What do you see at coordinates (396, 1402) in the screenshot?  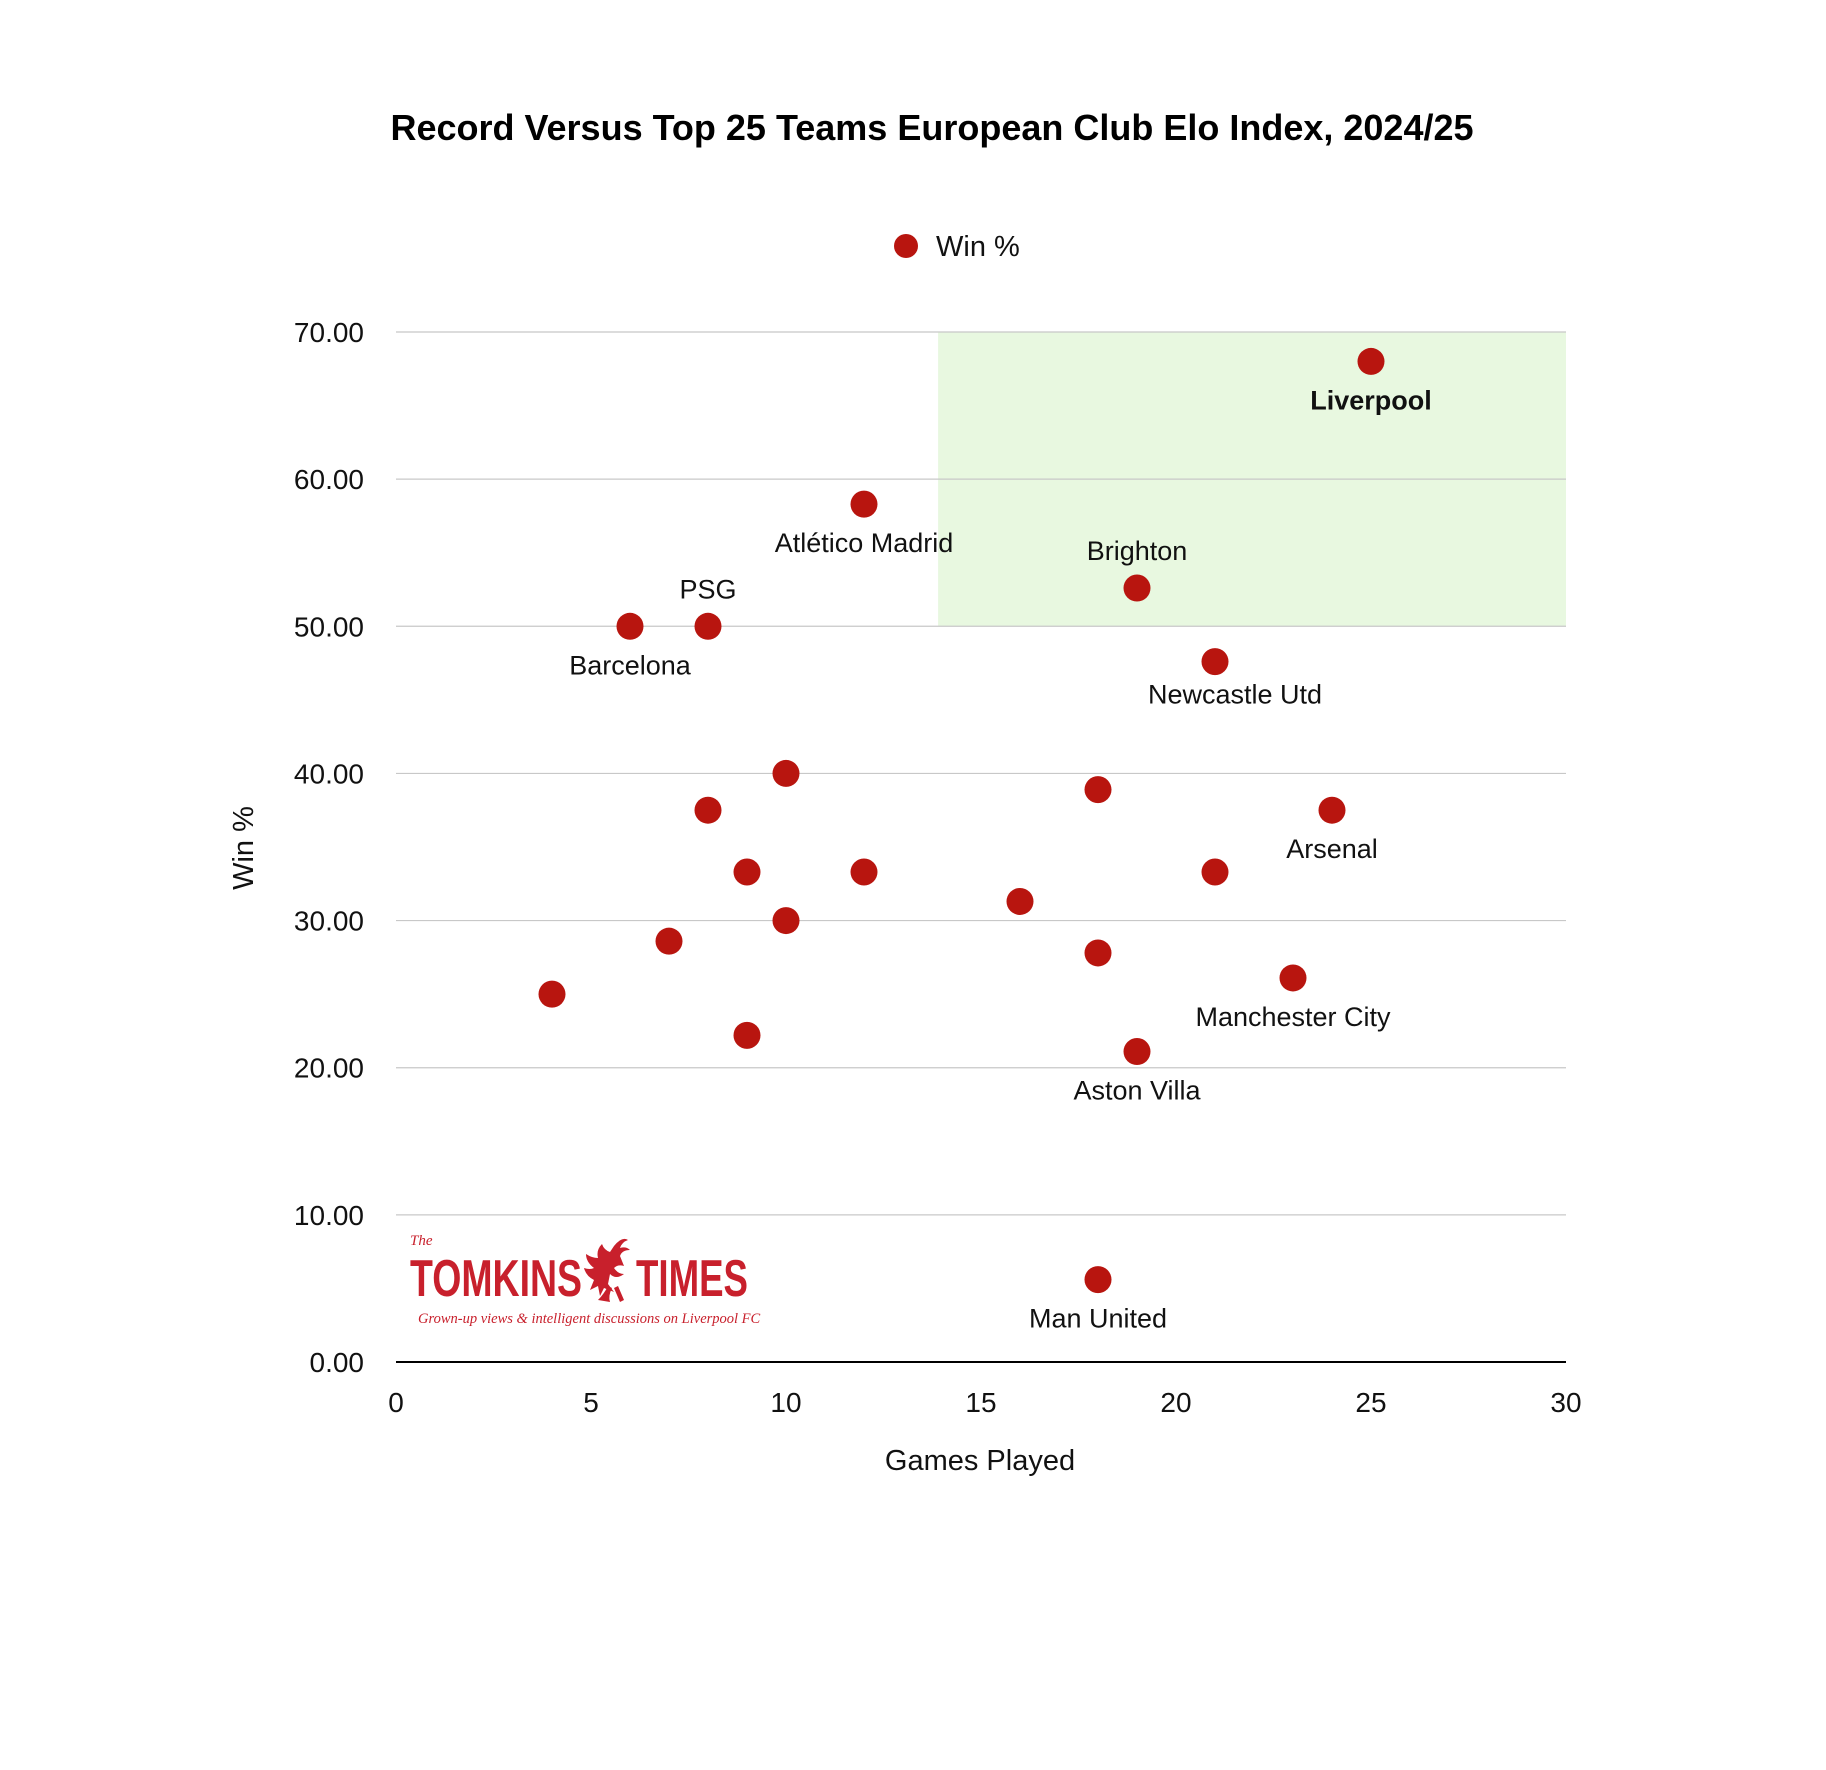 I see `x-tick-label: 0` at bounding box center [396, 1402].